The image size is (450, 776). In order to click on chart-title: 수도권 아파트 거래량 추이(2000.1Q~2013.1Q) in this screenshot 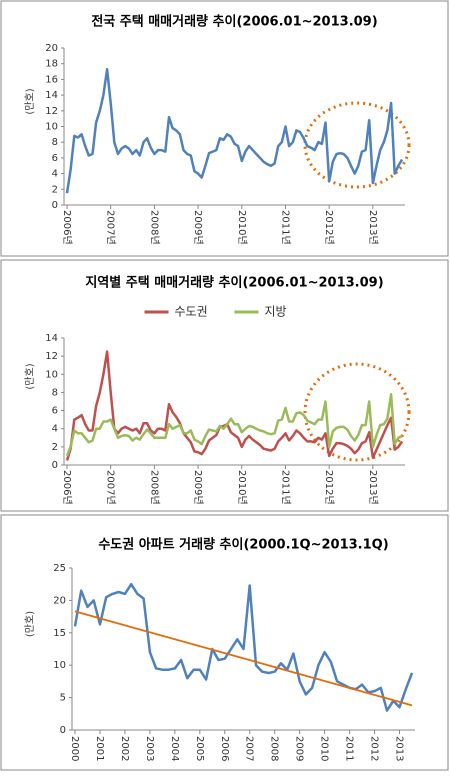, I will do `click(243, 545)`.